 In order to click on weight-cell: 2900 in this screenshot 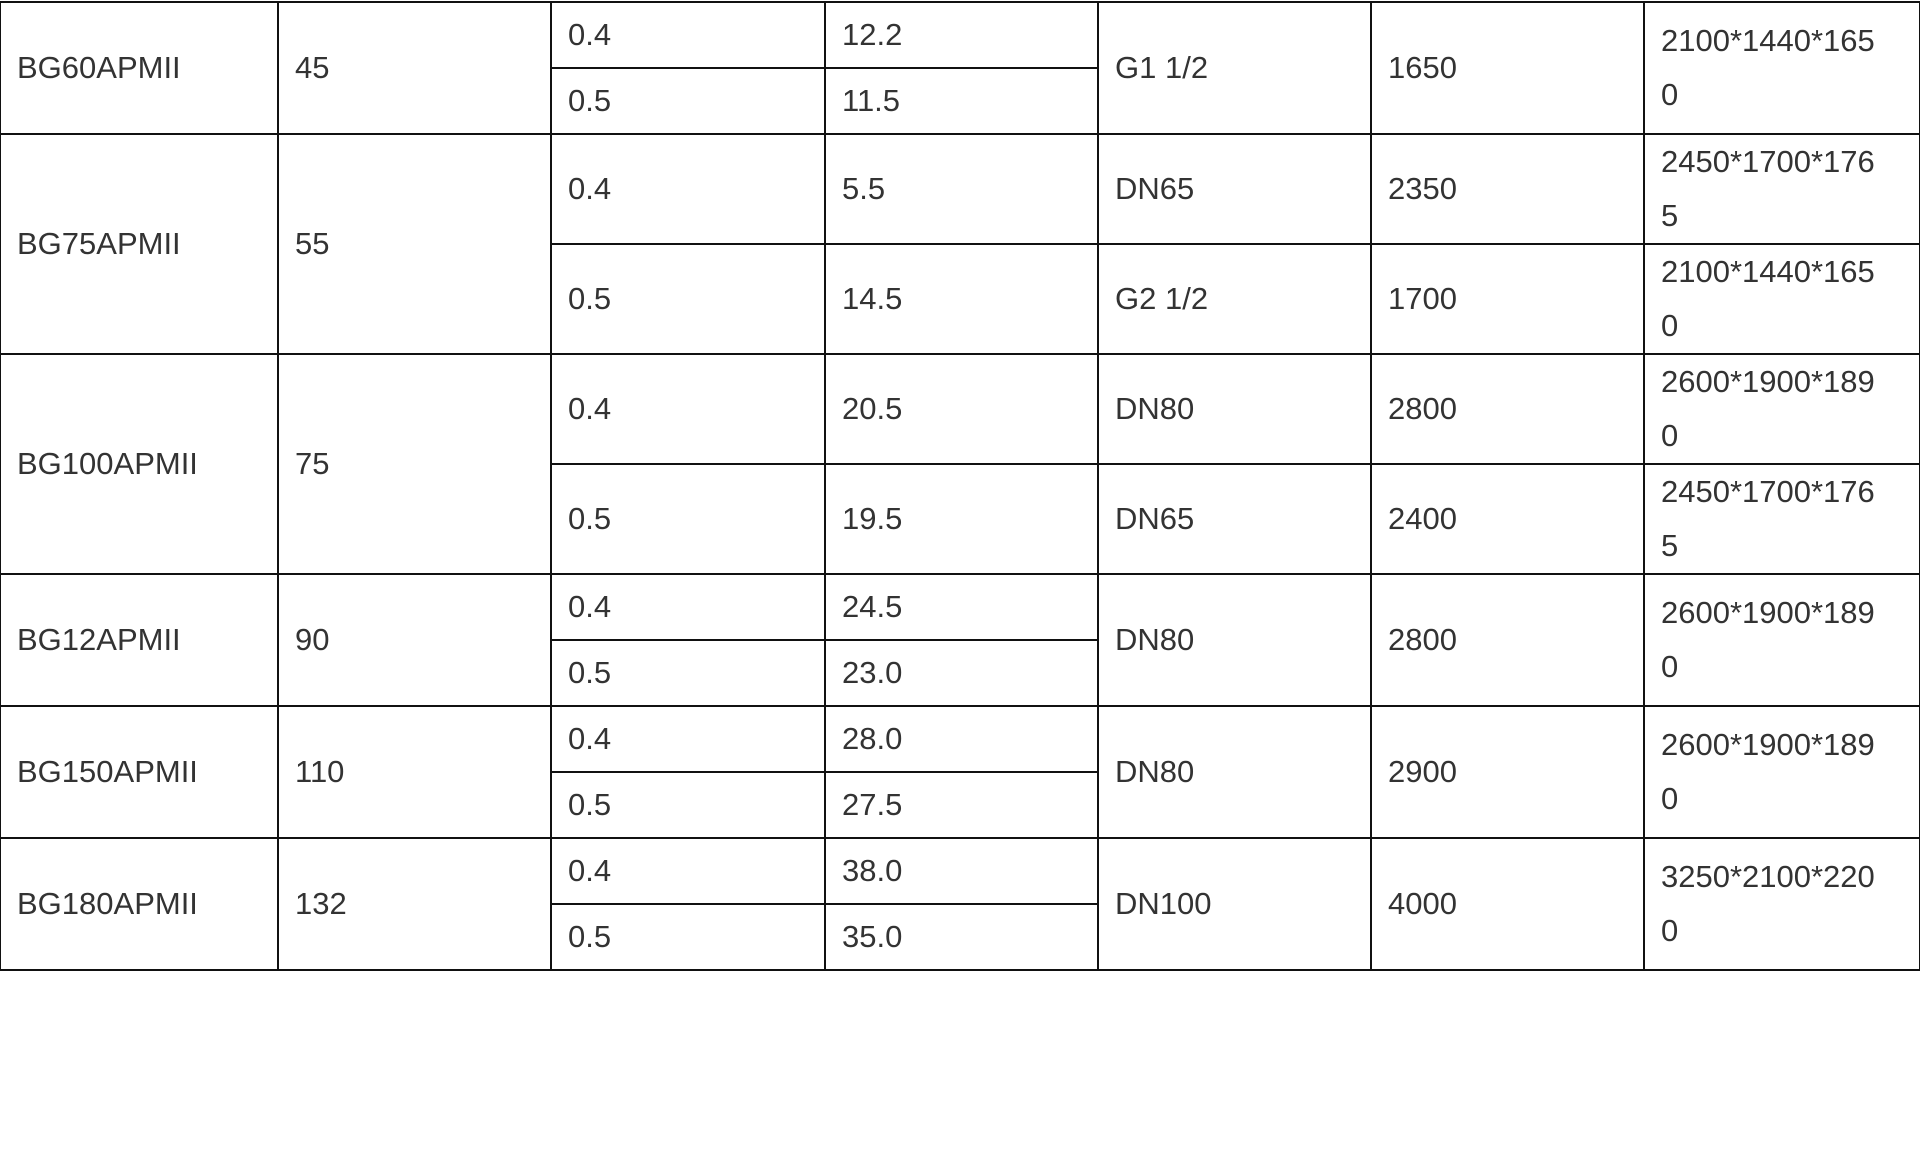, I will do `click(1507, 772)`.